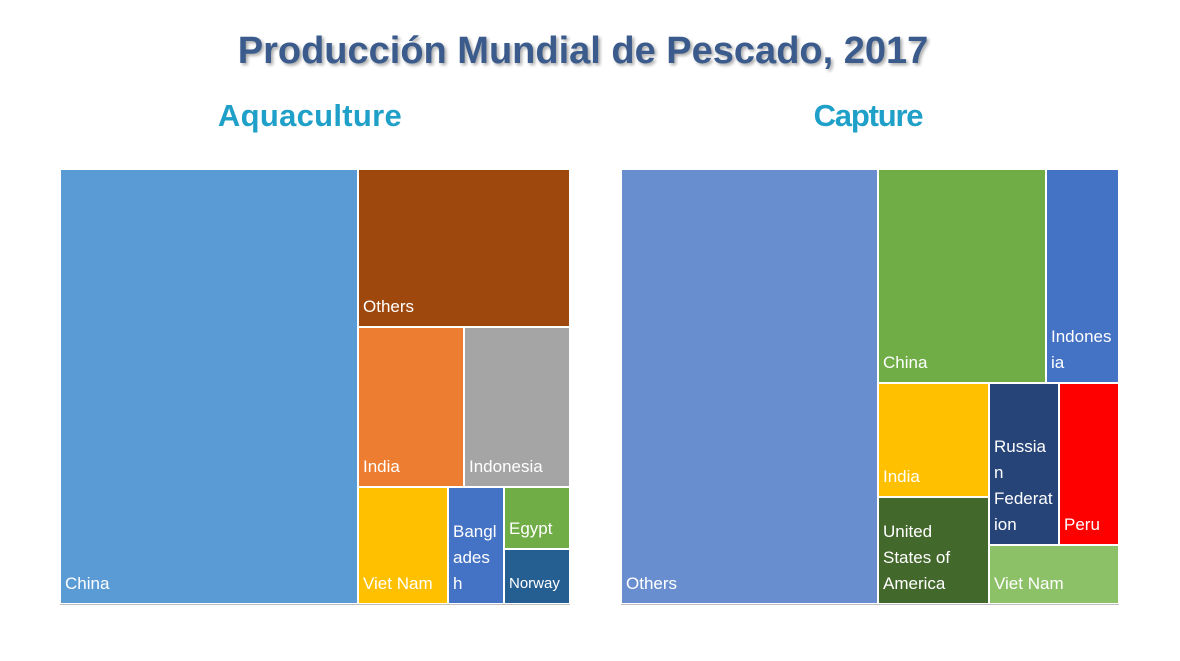 This screenshot has height=661, width=1180. Describe the element at coordinates (506, 466) in the screenshot. I see `aquaculture-label-indonesia: Indonesia` at that location.